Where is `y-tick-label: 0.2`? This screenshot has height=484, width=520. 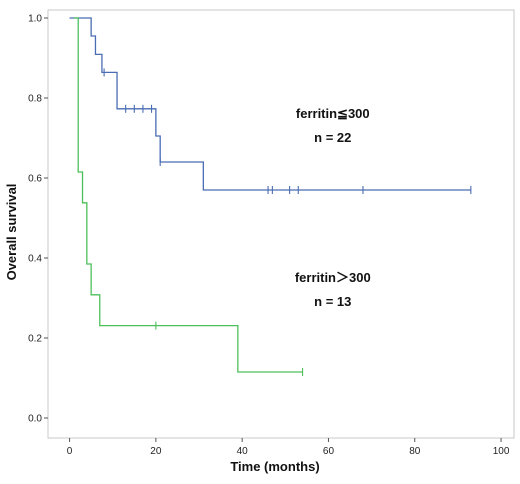
y-tick-label: 0.2 is located at coordinates (35, 339).